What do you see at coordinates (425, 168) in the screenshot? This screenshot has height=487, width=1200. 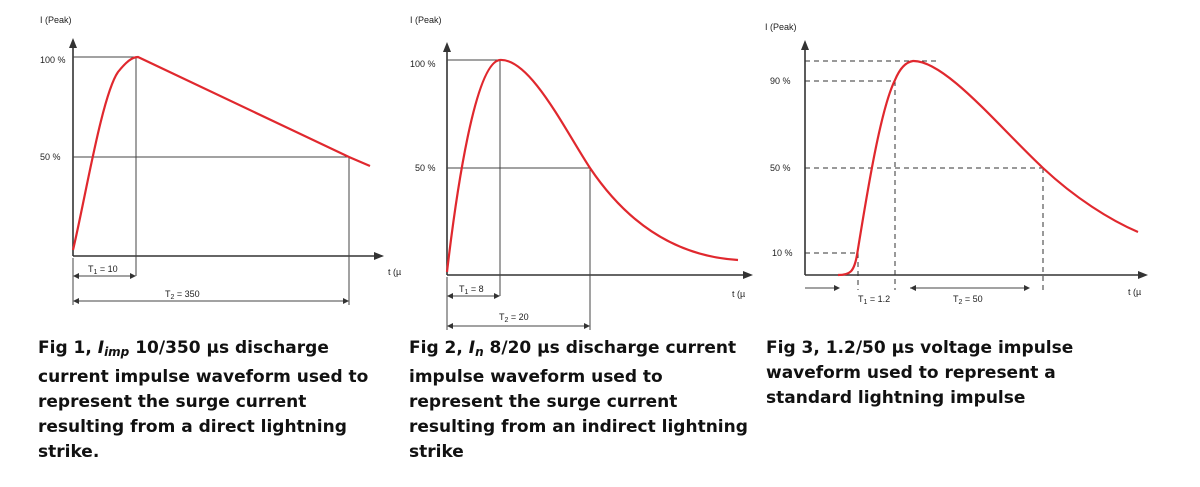 I see `fig2-tick-50: 50 %` at bounding box center [425, 168].